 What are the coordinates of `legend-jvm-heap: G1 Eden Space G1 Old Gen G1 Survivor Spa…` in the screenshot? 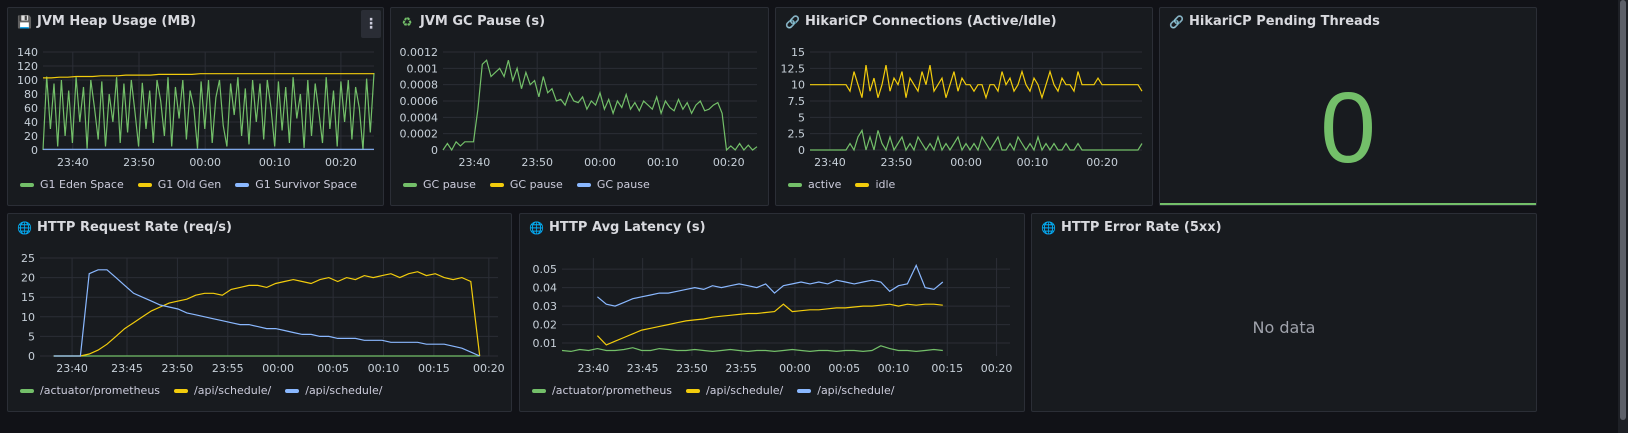 It's located at (188, 184).